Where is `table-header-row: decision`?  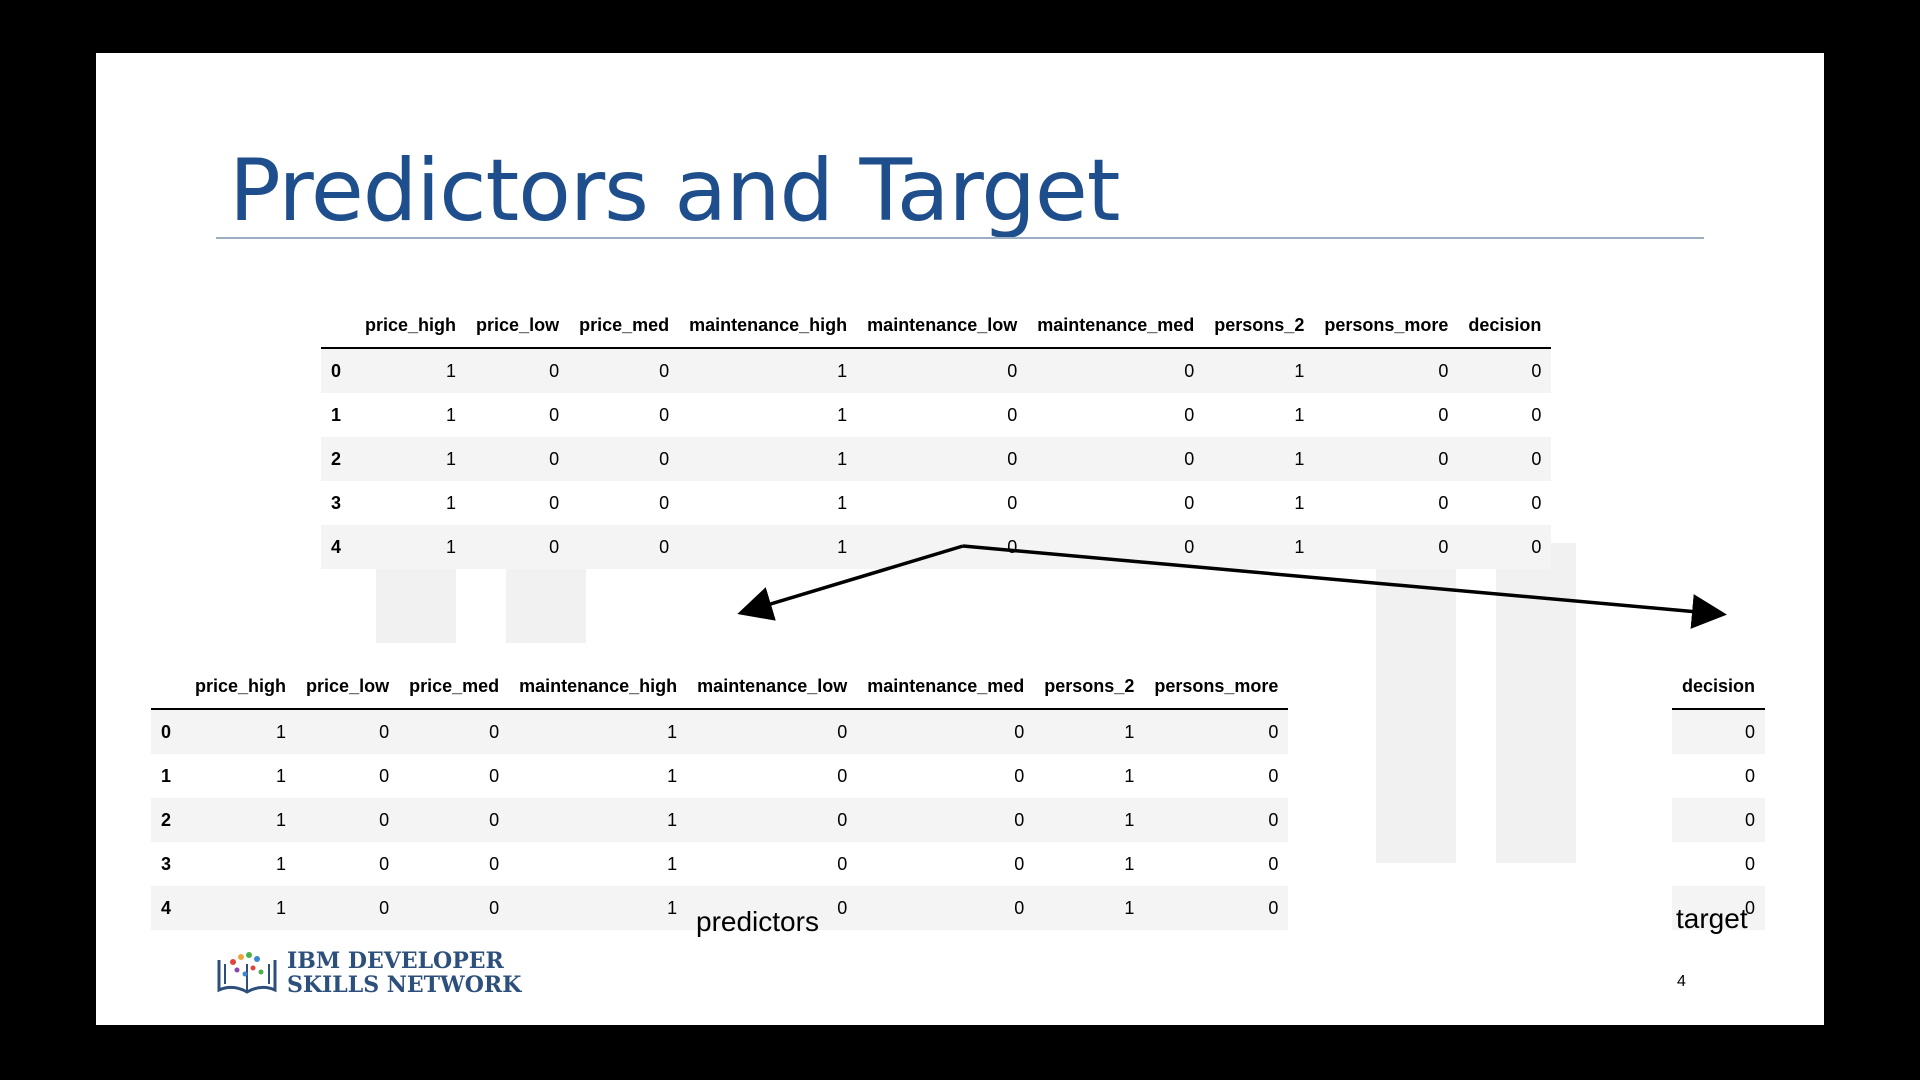
table-header-row: decision is located at coordinates (1719, 687).